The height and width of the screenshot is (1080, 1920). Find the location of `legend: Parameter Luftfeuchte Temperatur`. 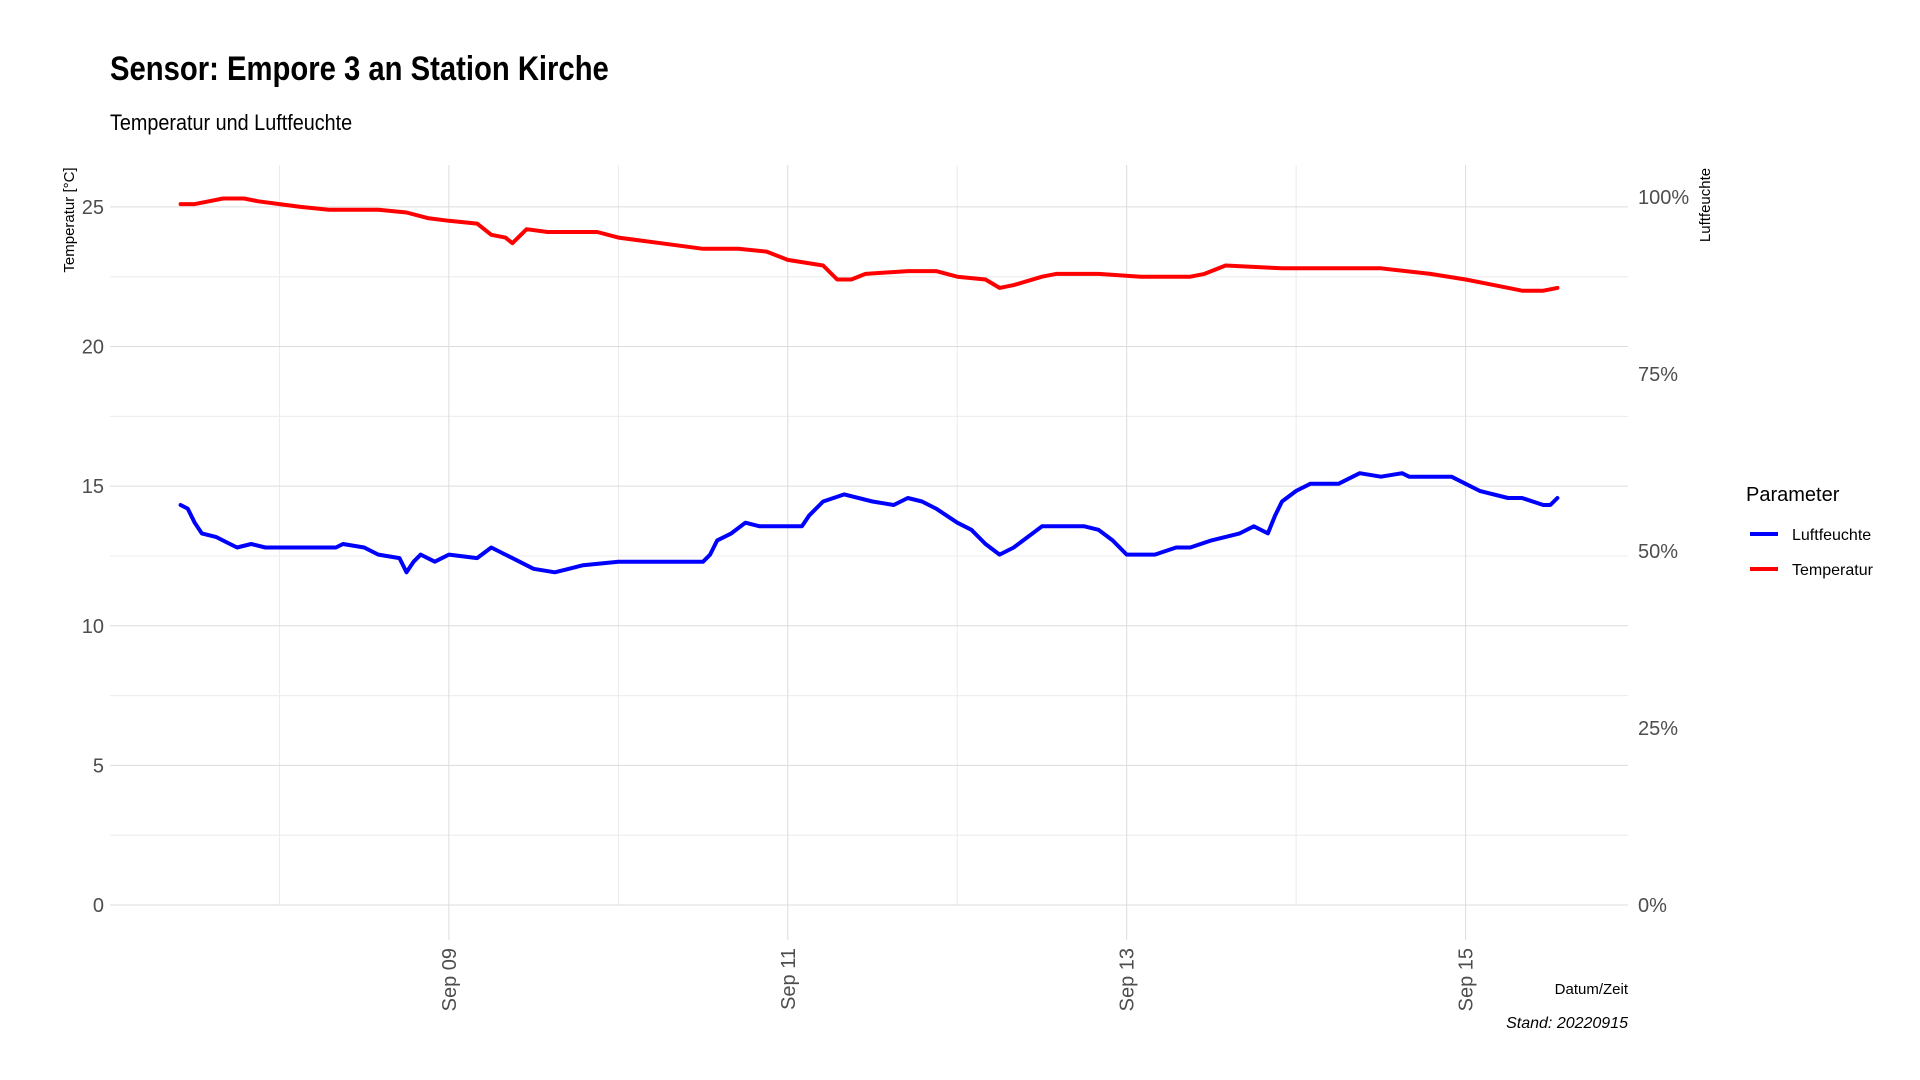

legend: Parameter Luftfeuchte Temperatur is located at coordinates (1810, 531).